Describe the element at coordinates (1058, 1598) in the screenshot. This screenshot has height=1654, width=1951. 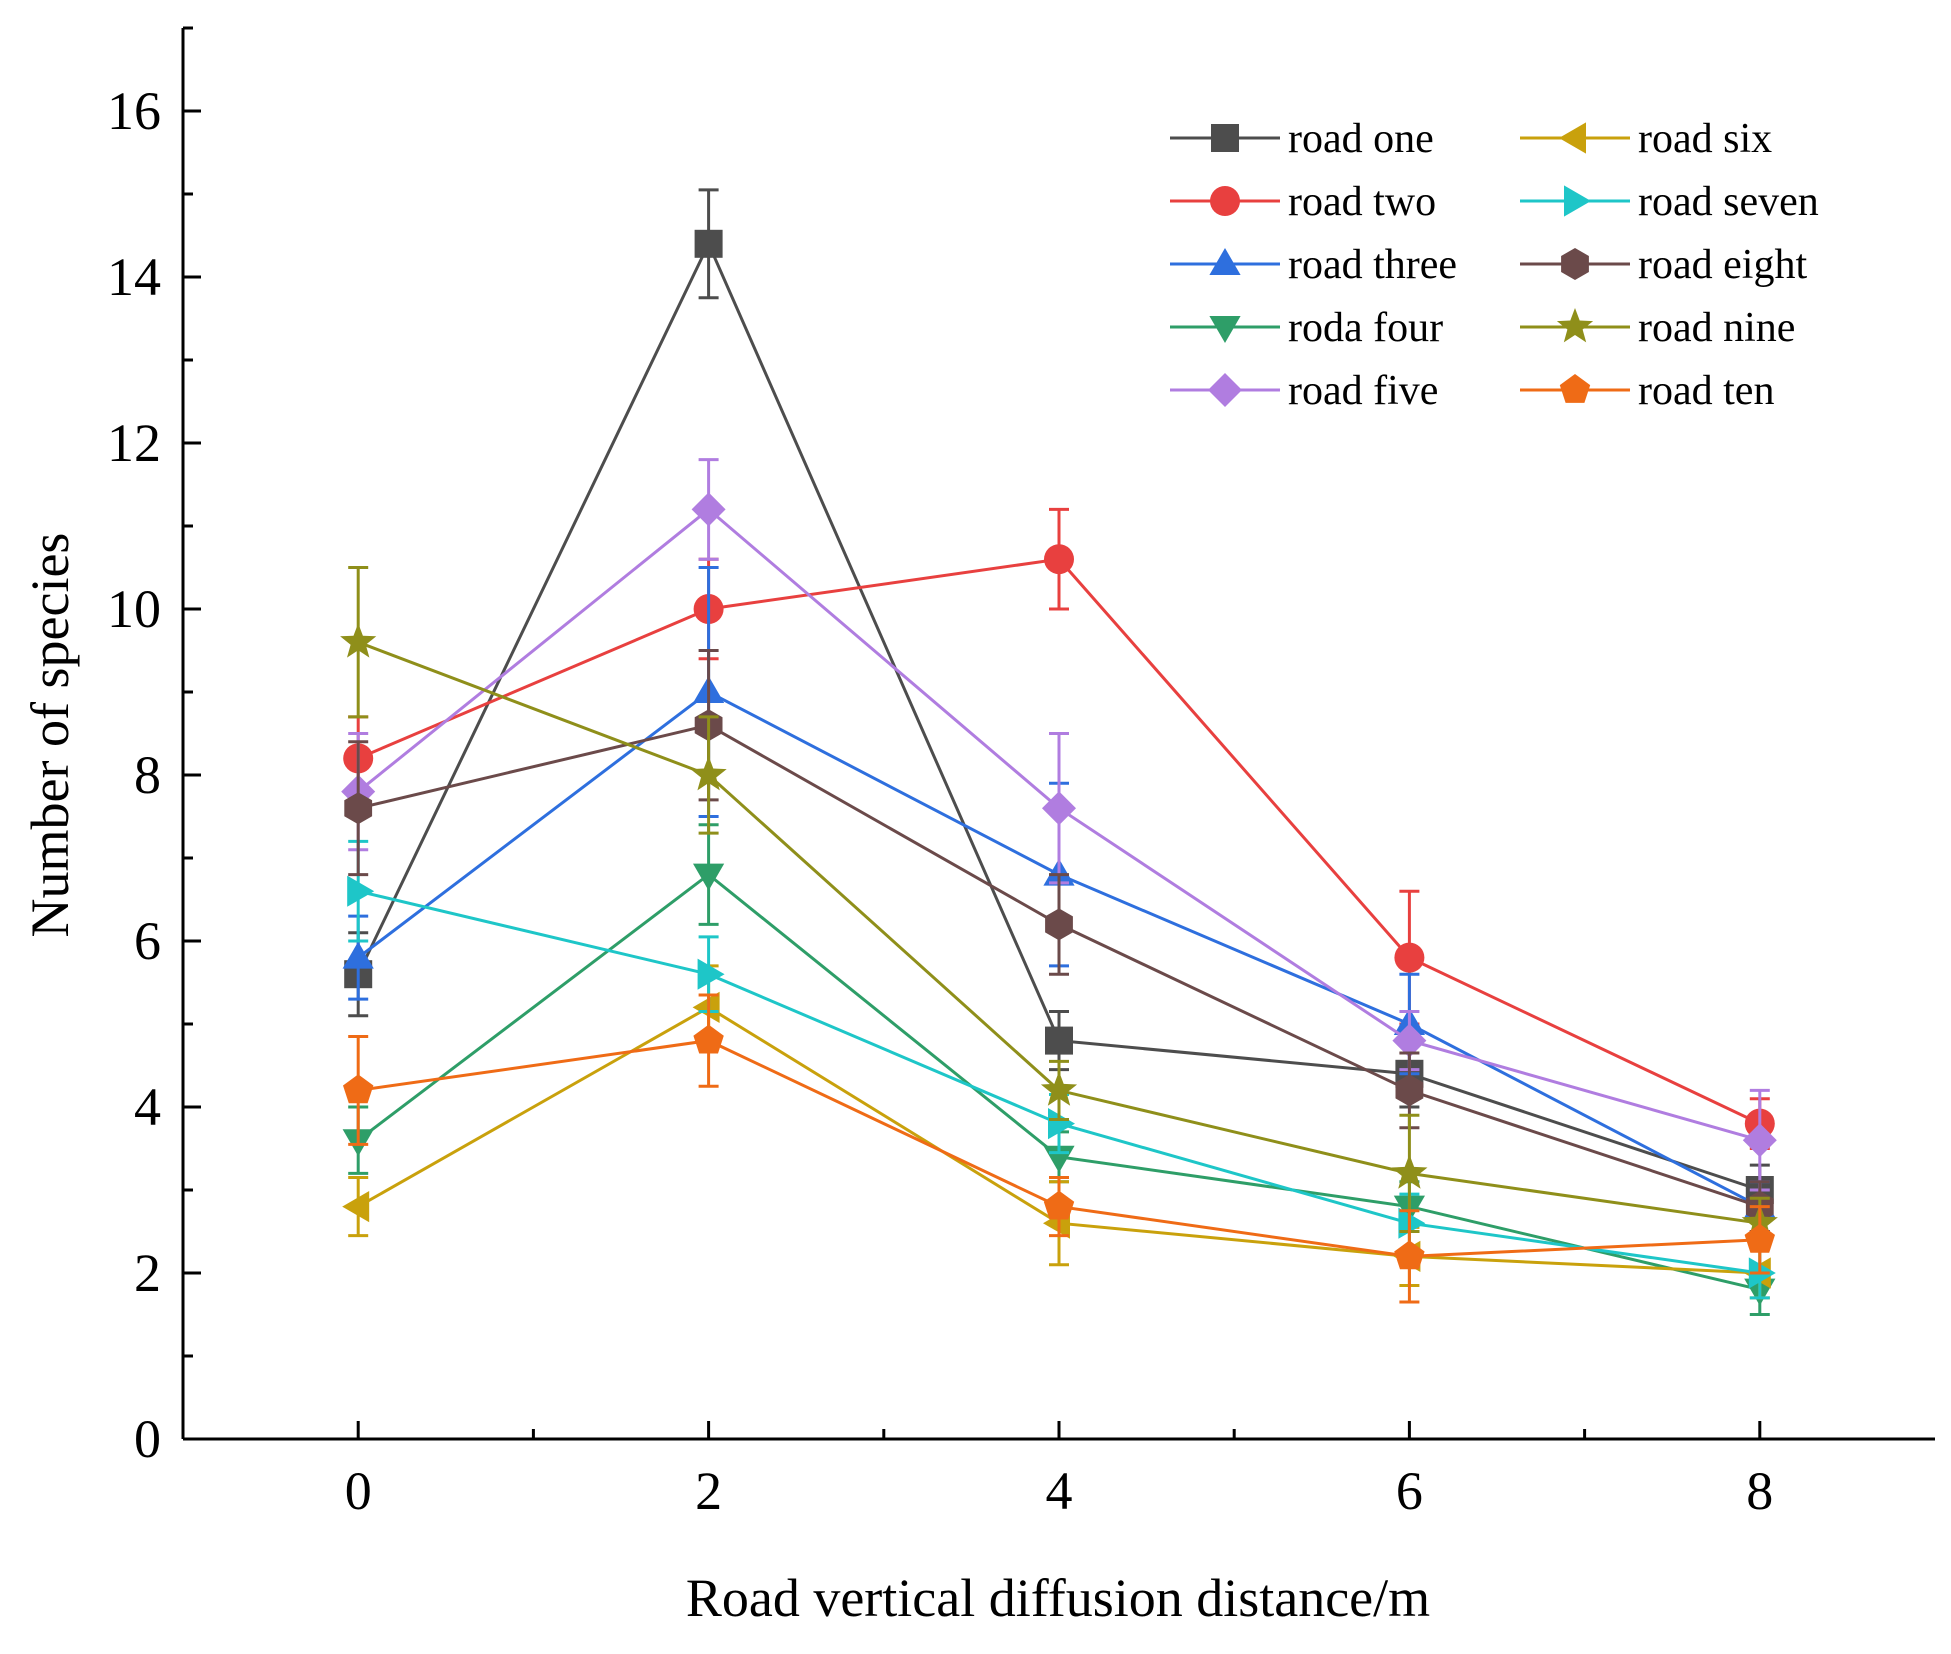
I see `x-axis-title: Road vertical diffusion distance/m` at that location.